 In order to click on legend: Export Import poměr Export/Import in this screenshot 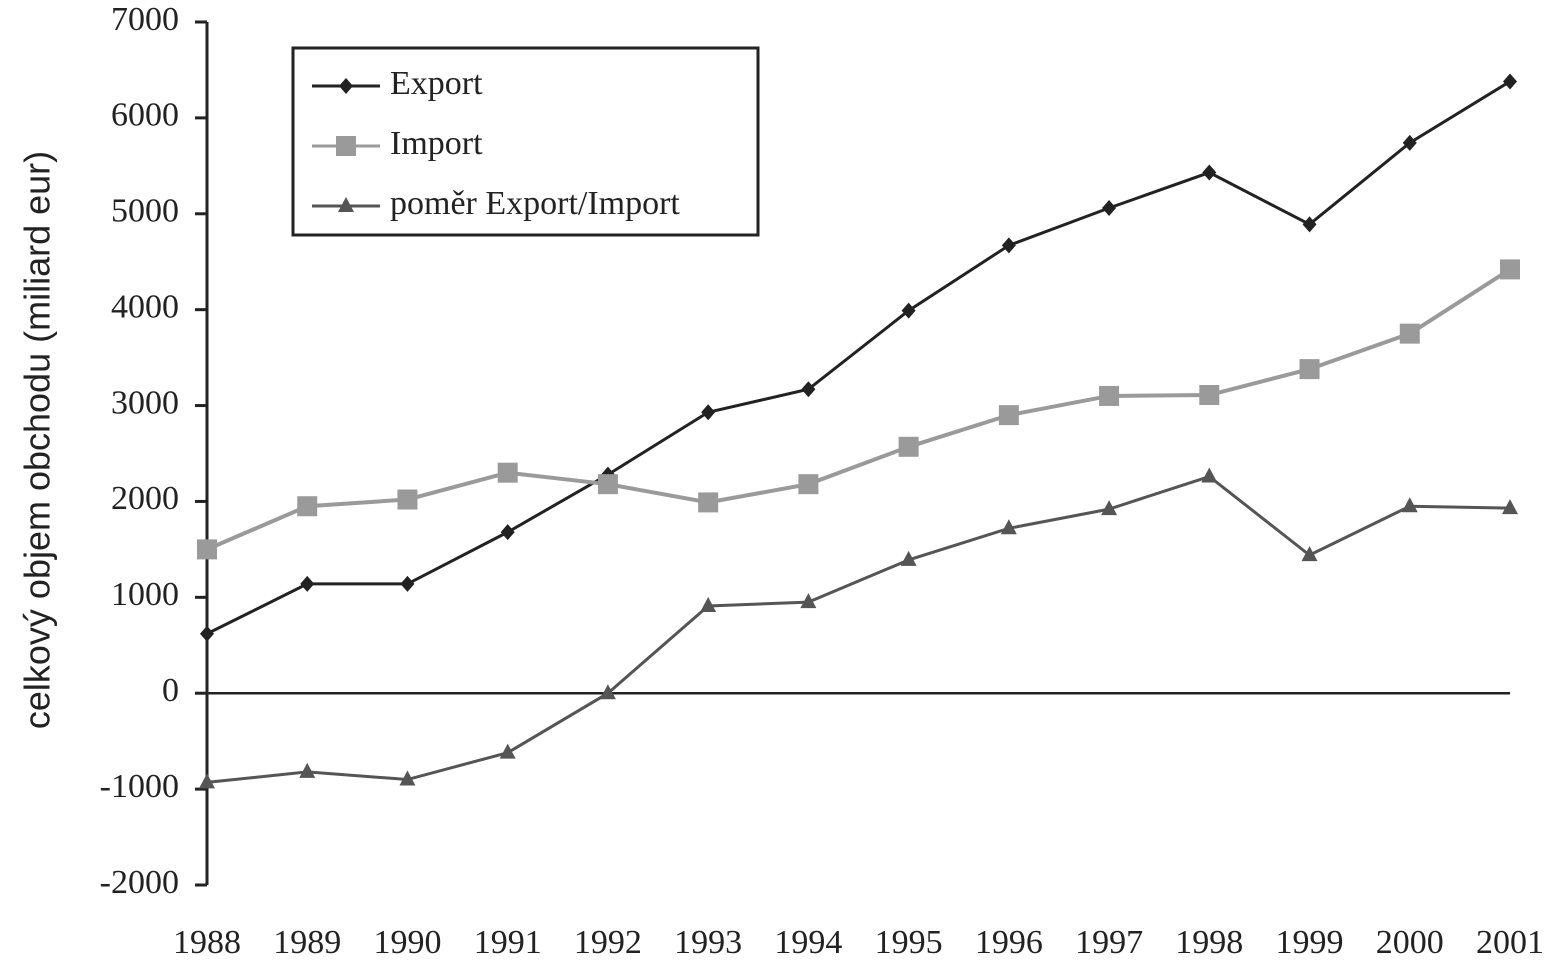, I will do `click(525, 141)`.